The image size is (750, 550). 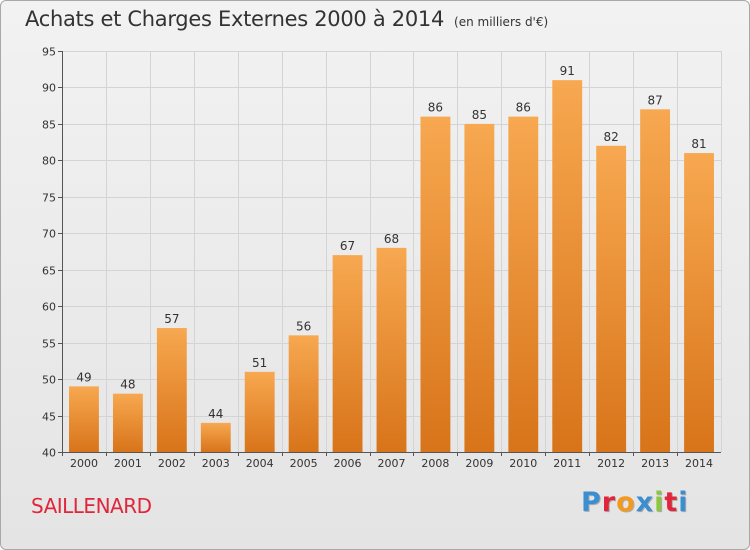 What do you see at coordinates (49, 380) in the screenshot?
I see `y-tick-label: 50` at bounding box center [49, 380].